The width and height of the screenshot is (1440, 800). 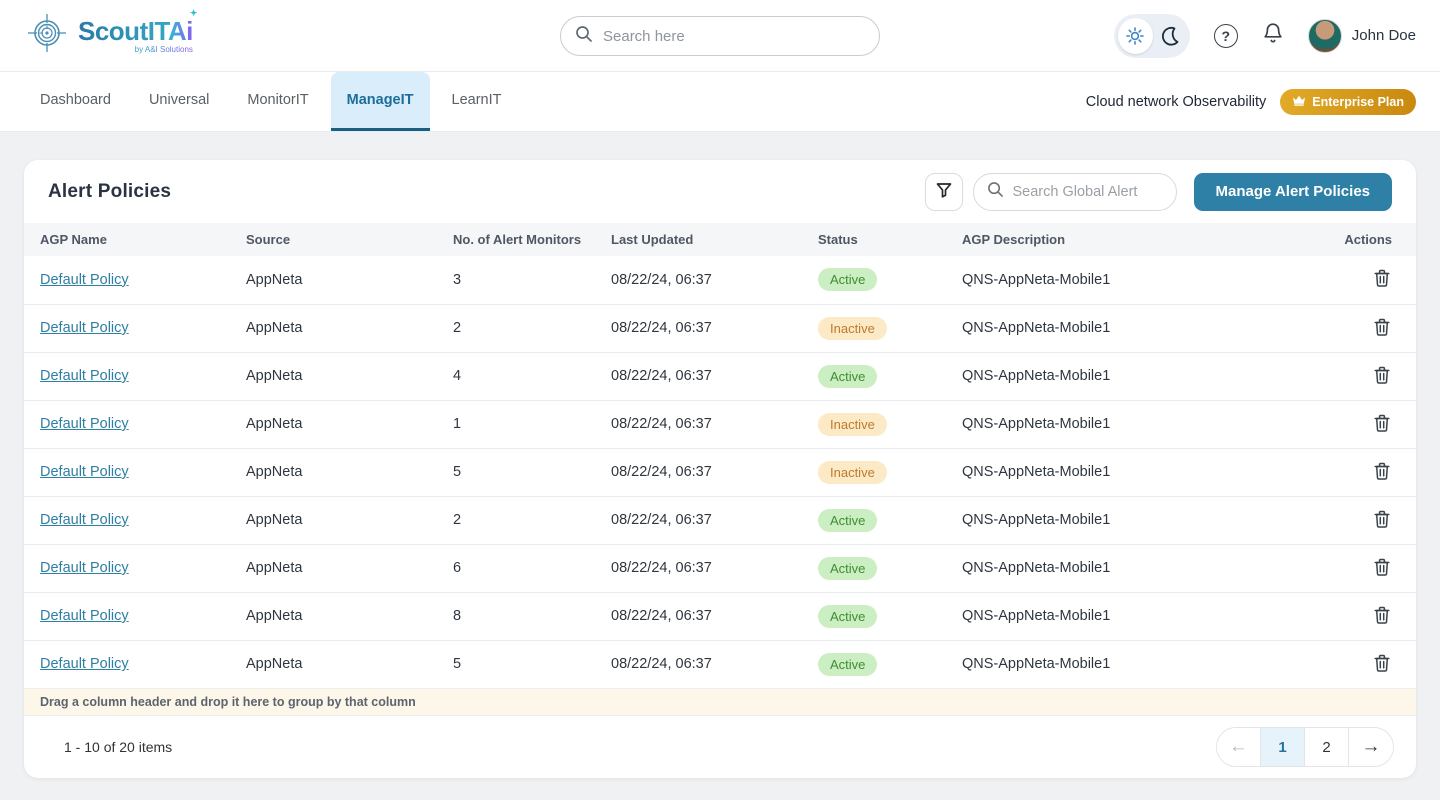 What do you see at coordinates (532, 239) in the screenshot?
I see `col-monitors: No. of Alert Monitors` at bounding box center [532, 239].